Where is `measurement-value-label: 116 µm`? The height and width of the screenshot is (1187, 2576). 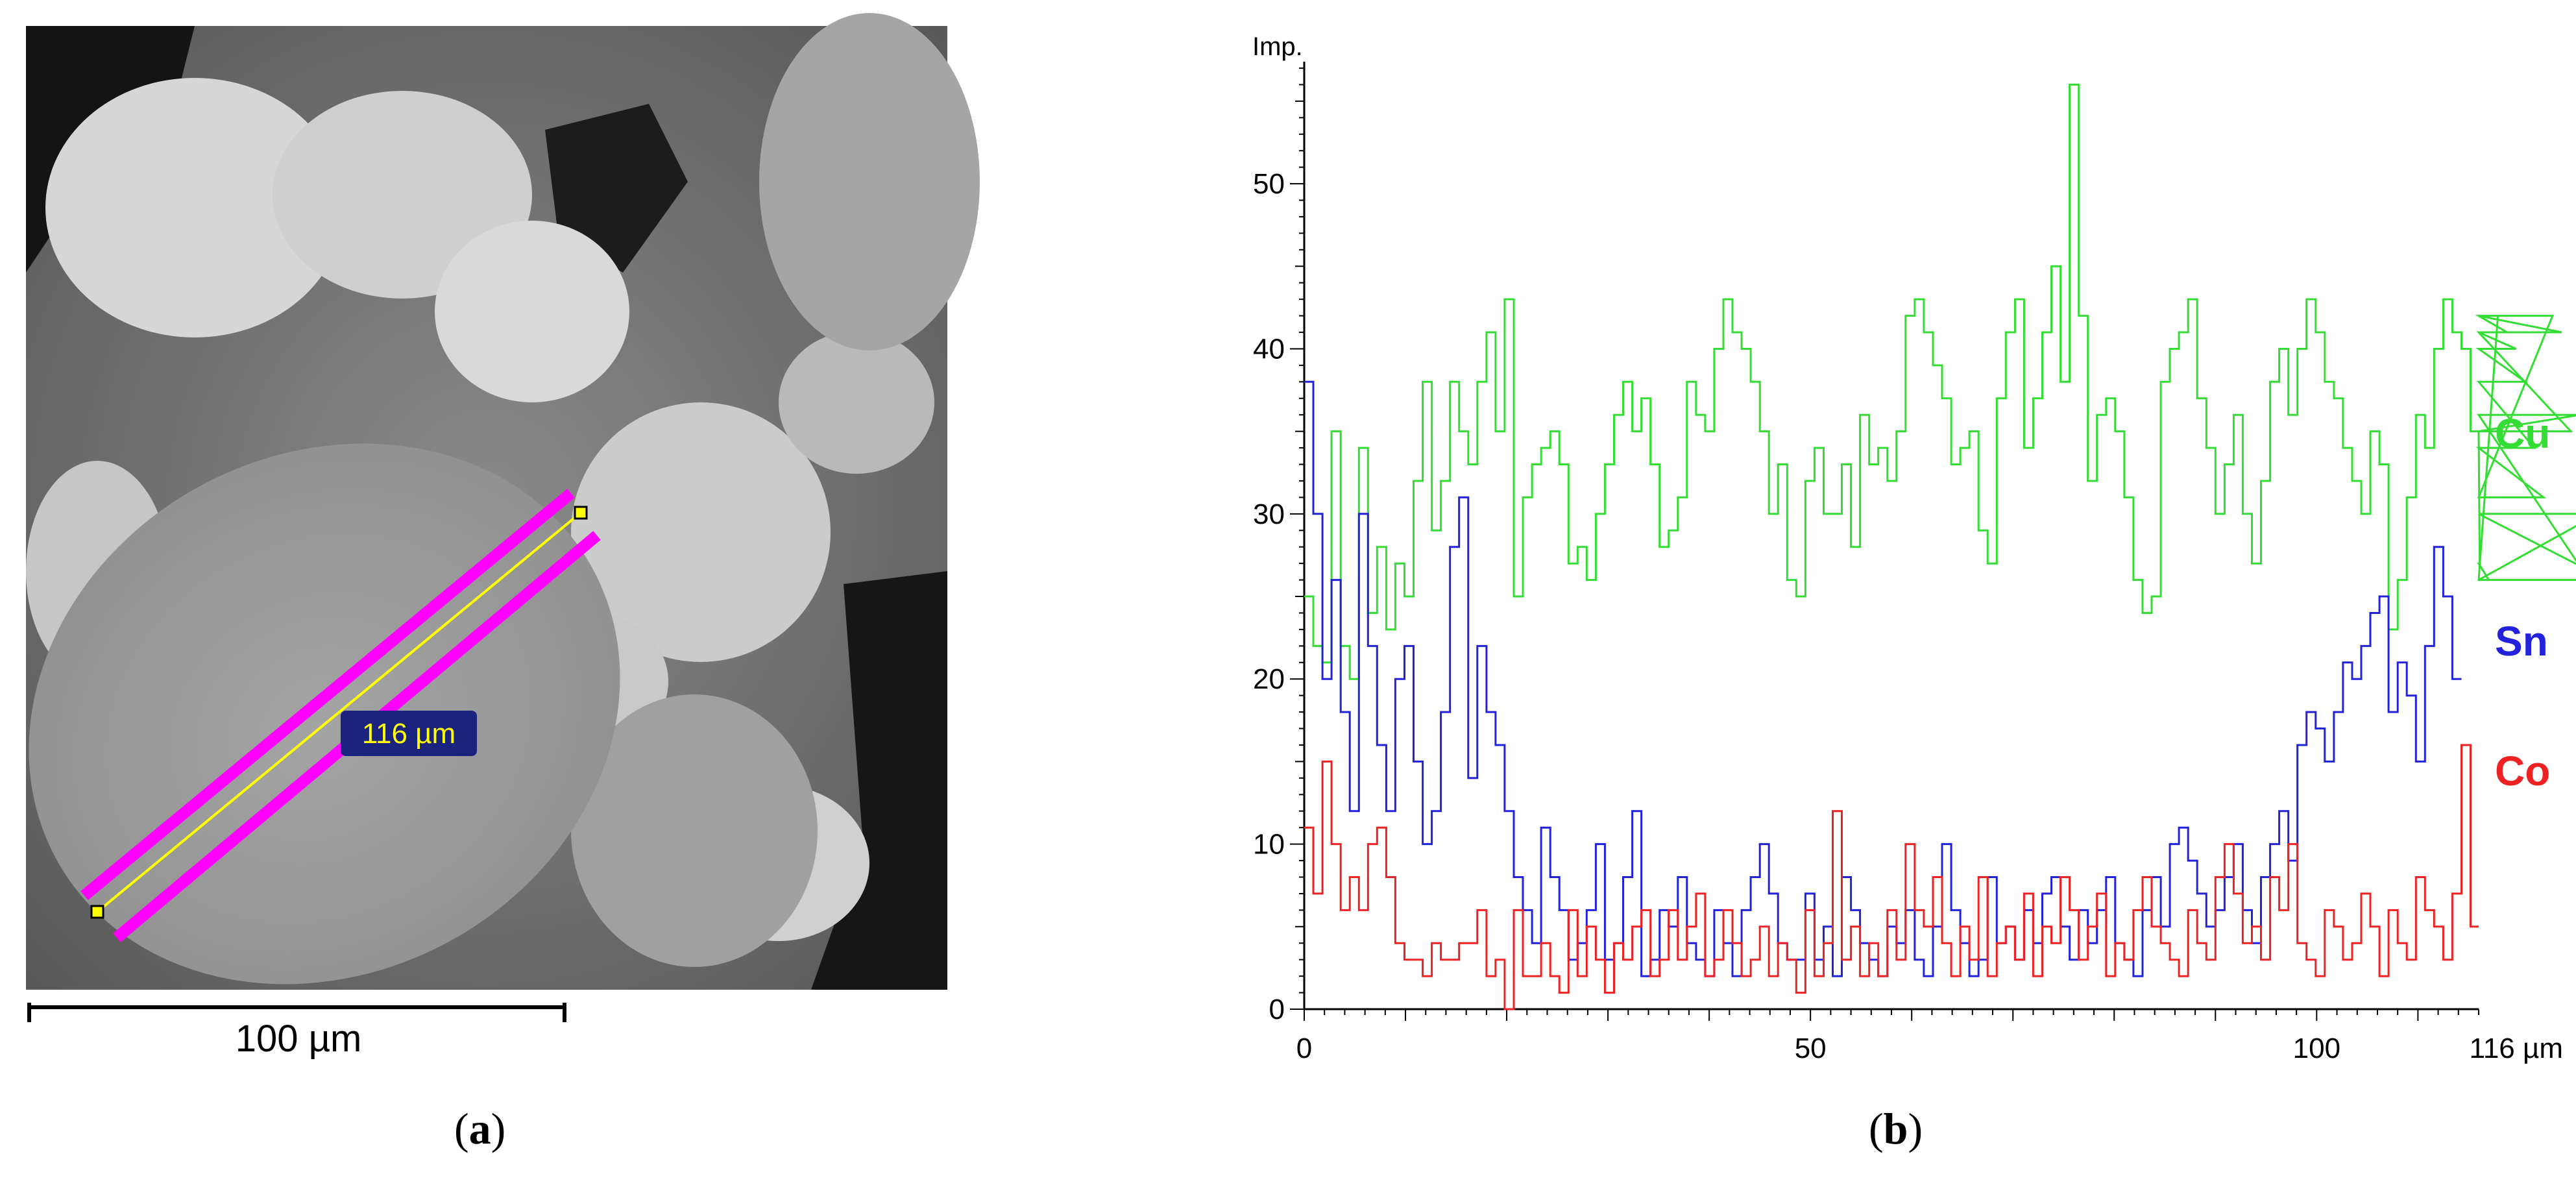 measurement-value-label: 116 µm is located at coordinates (409, 734).